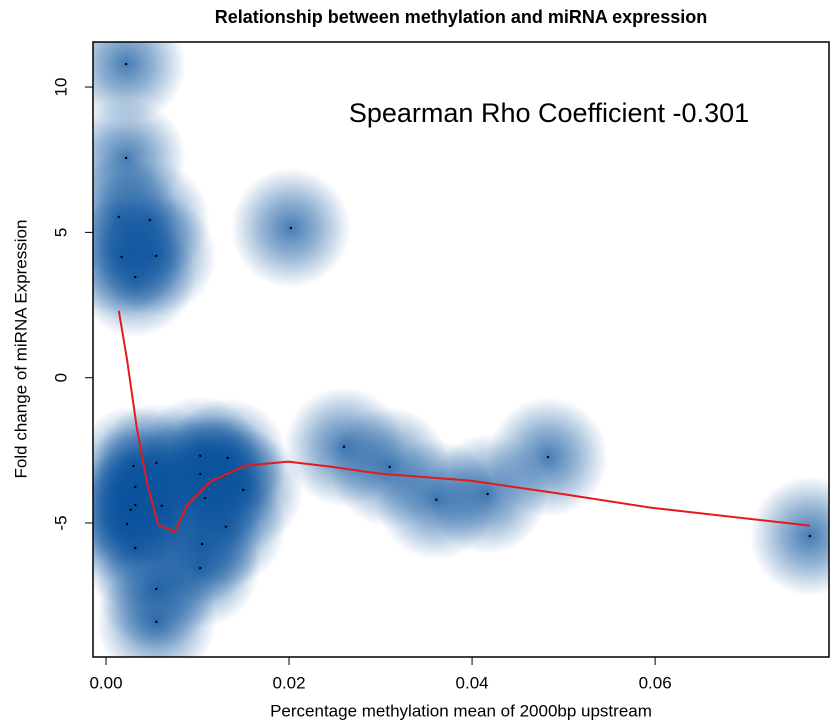 Image resolution: width=839 pixels, height=728 pixels. Describe the element at coordinates (288, 682) in the screenshot. I see `x-tick-label: 0.02` at that location.